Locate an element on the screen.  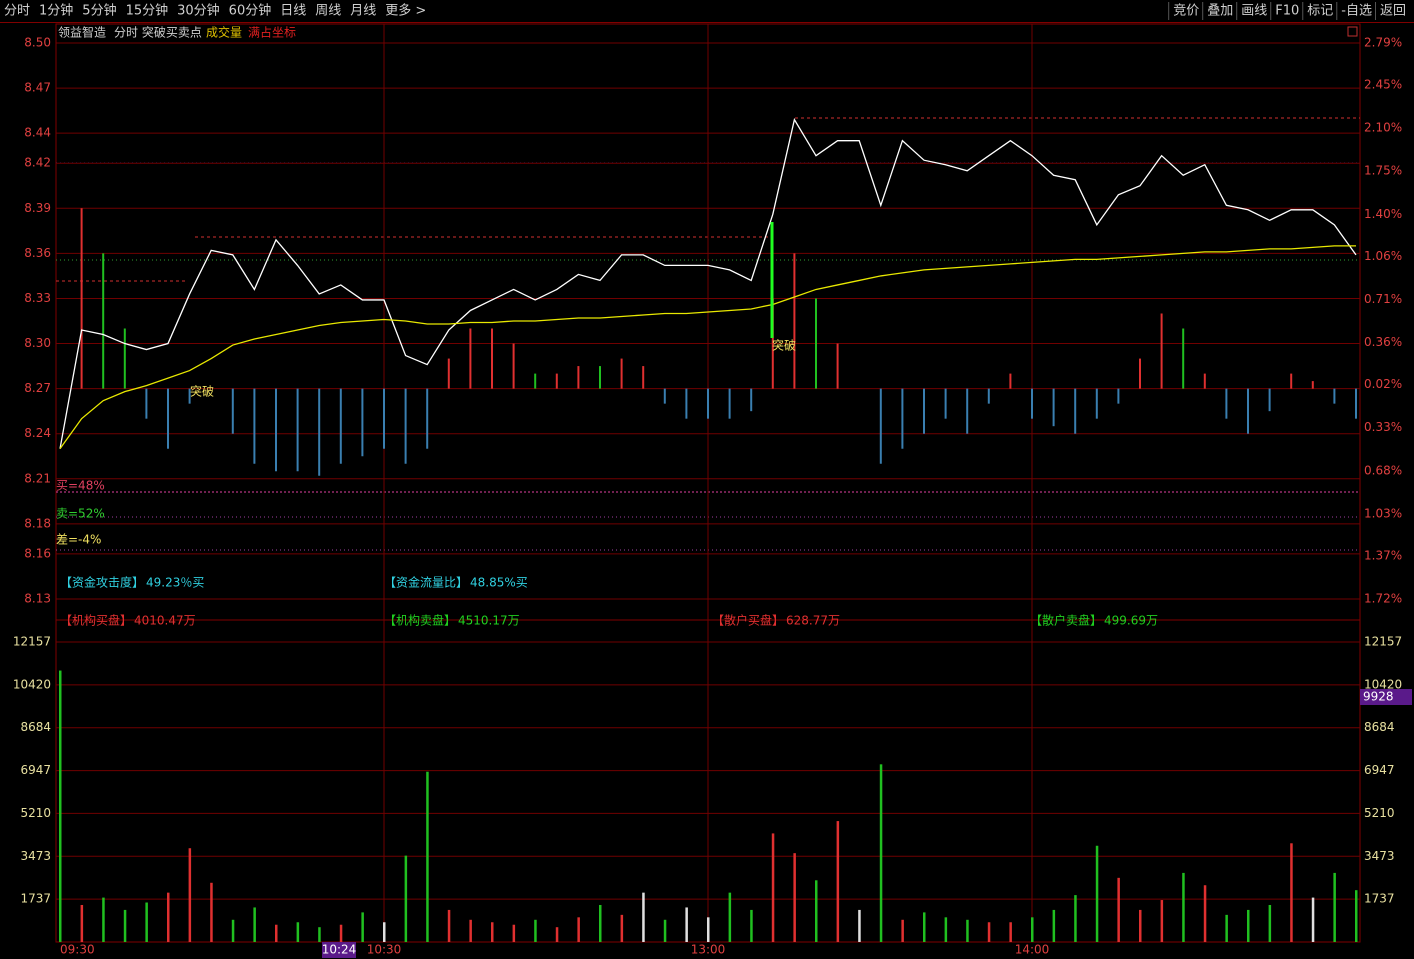
indicator-label: 【机构买盘】 is located at coordinates (96, 620).